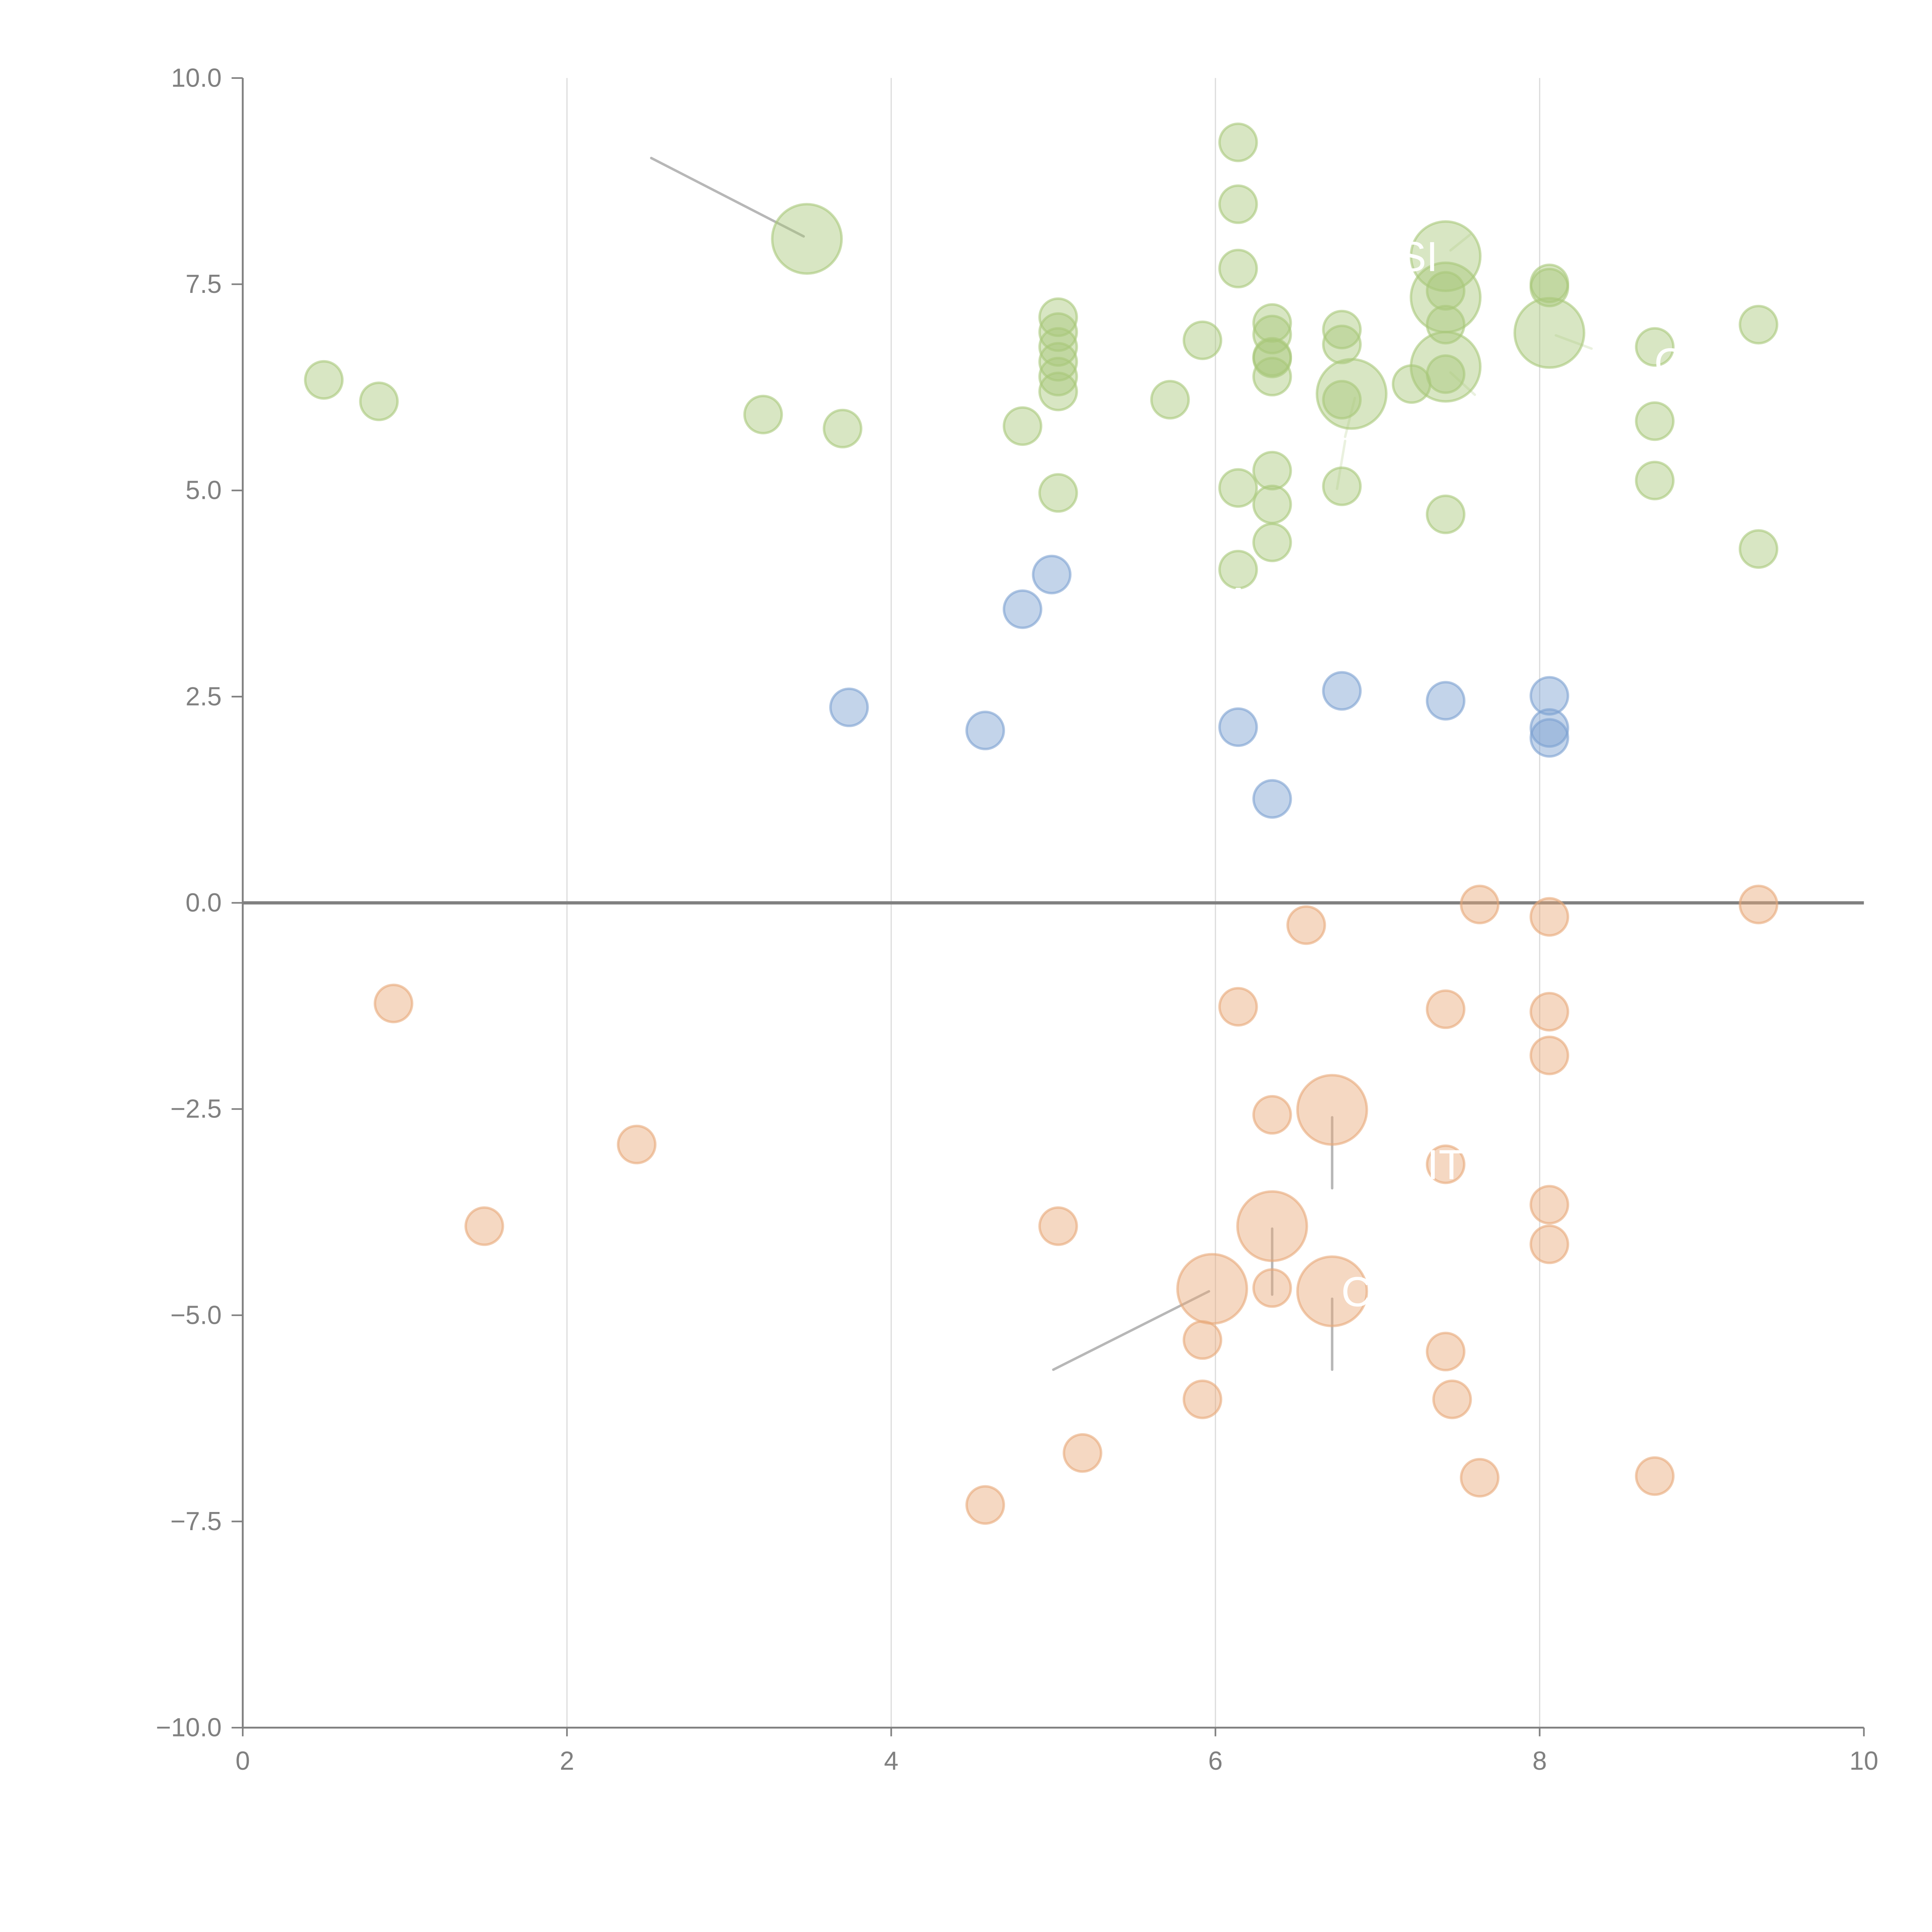 Image resolution: width=1932 pixels, height=1932 pixels. Describe the element at coordinates (204, 491) in the screenshot. I see `y-tick-label: 5.0` at that location.